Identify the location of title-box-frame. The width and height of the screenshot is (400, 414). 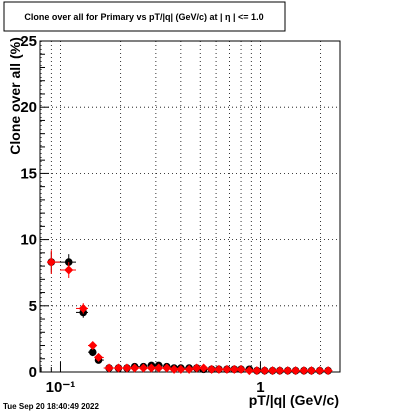
(144, 16).